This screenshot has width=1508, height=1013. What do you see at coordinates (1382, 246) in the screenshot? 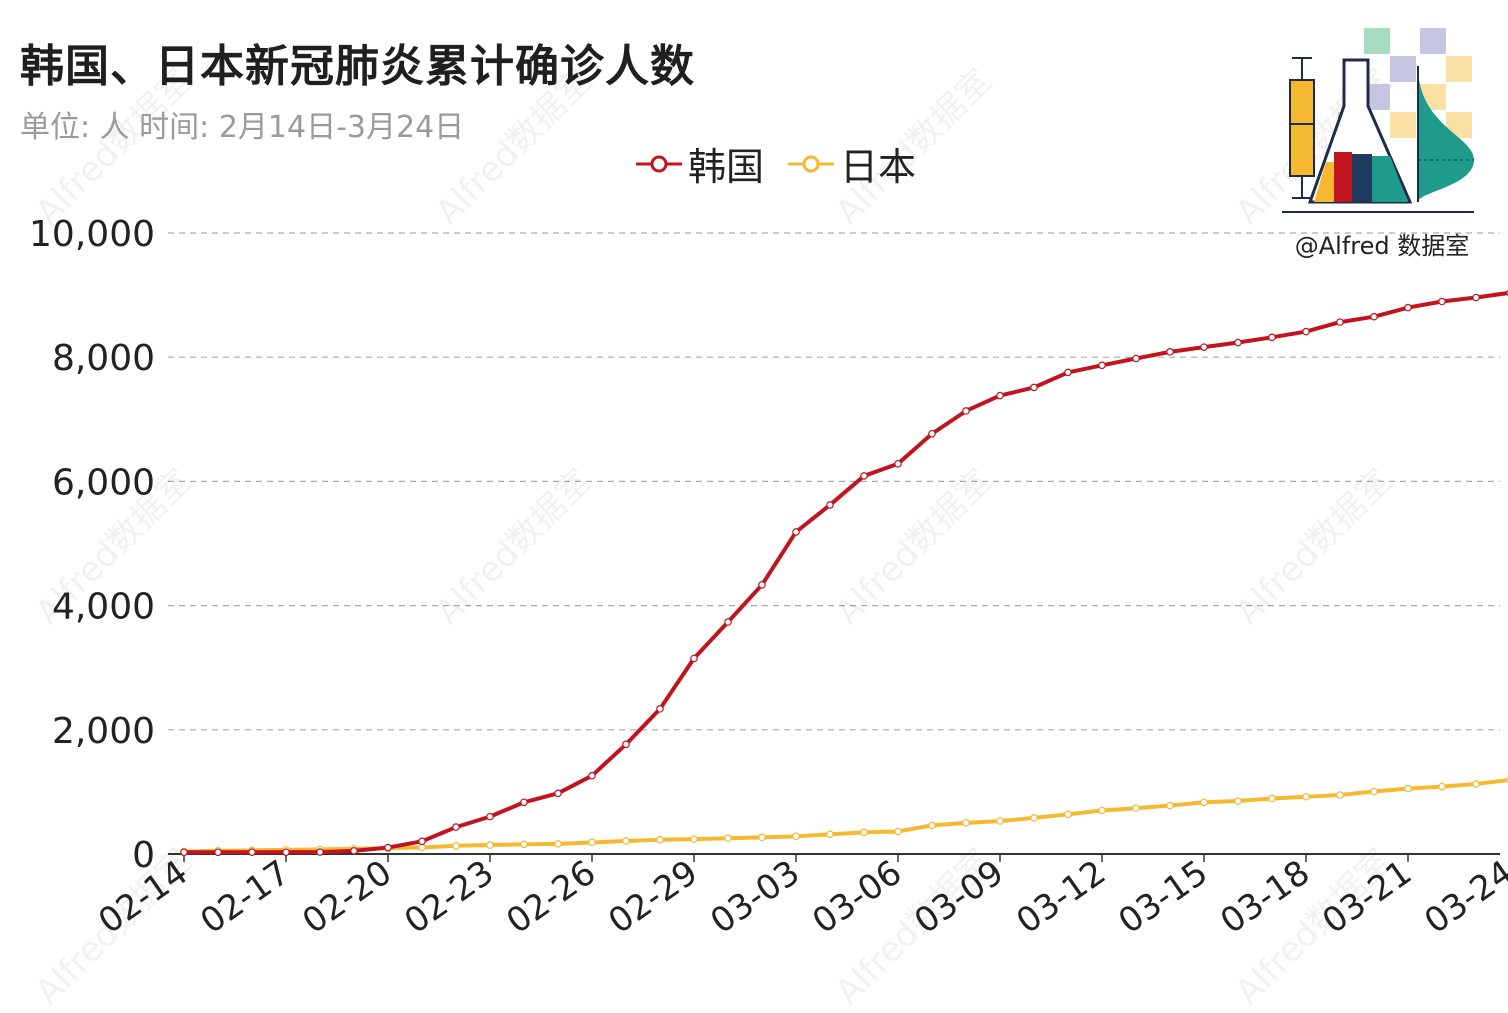
I see `logo-text: @Alfred 数据室` at bounding box center [1382, 246].